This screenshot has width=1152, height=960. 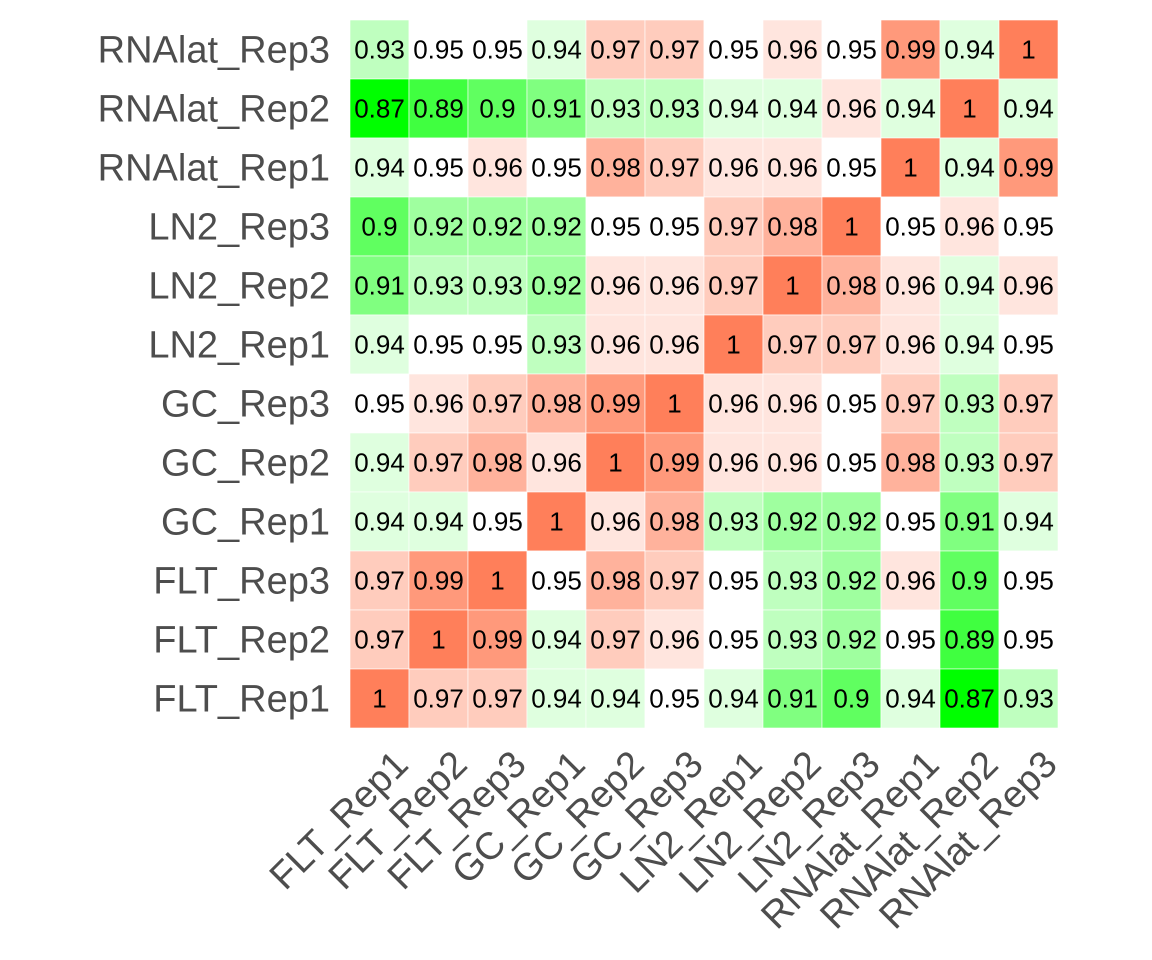 What do you see at coordinates (239, 287) in the screenshot?
I see `row-tick-label: LN2_Rep2` at bounding box center [239, 287].